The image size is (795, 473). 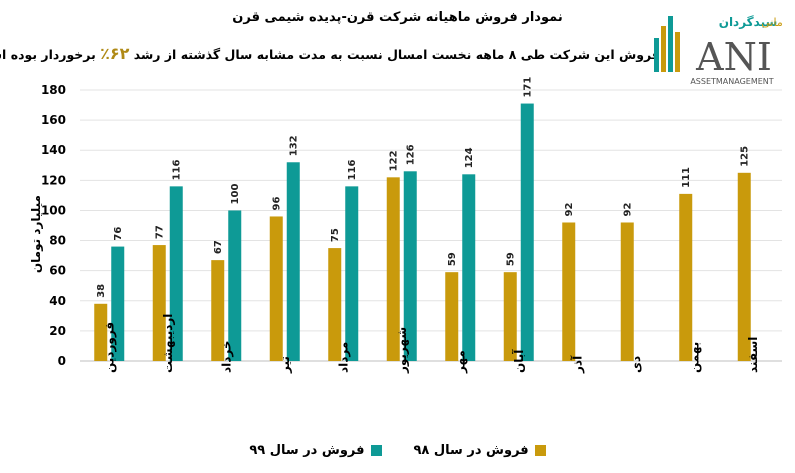 What do you see at coordinates (53, 210) in the screenshot?
I see `y-tick-label: 100` at bounding box center [53, 210].